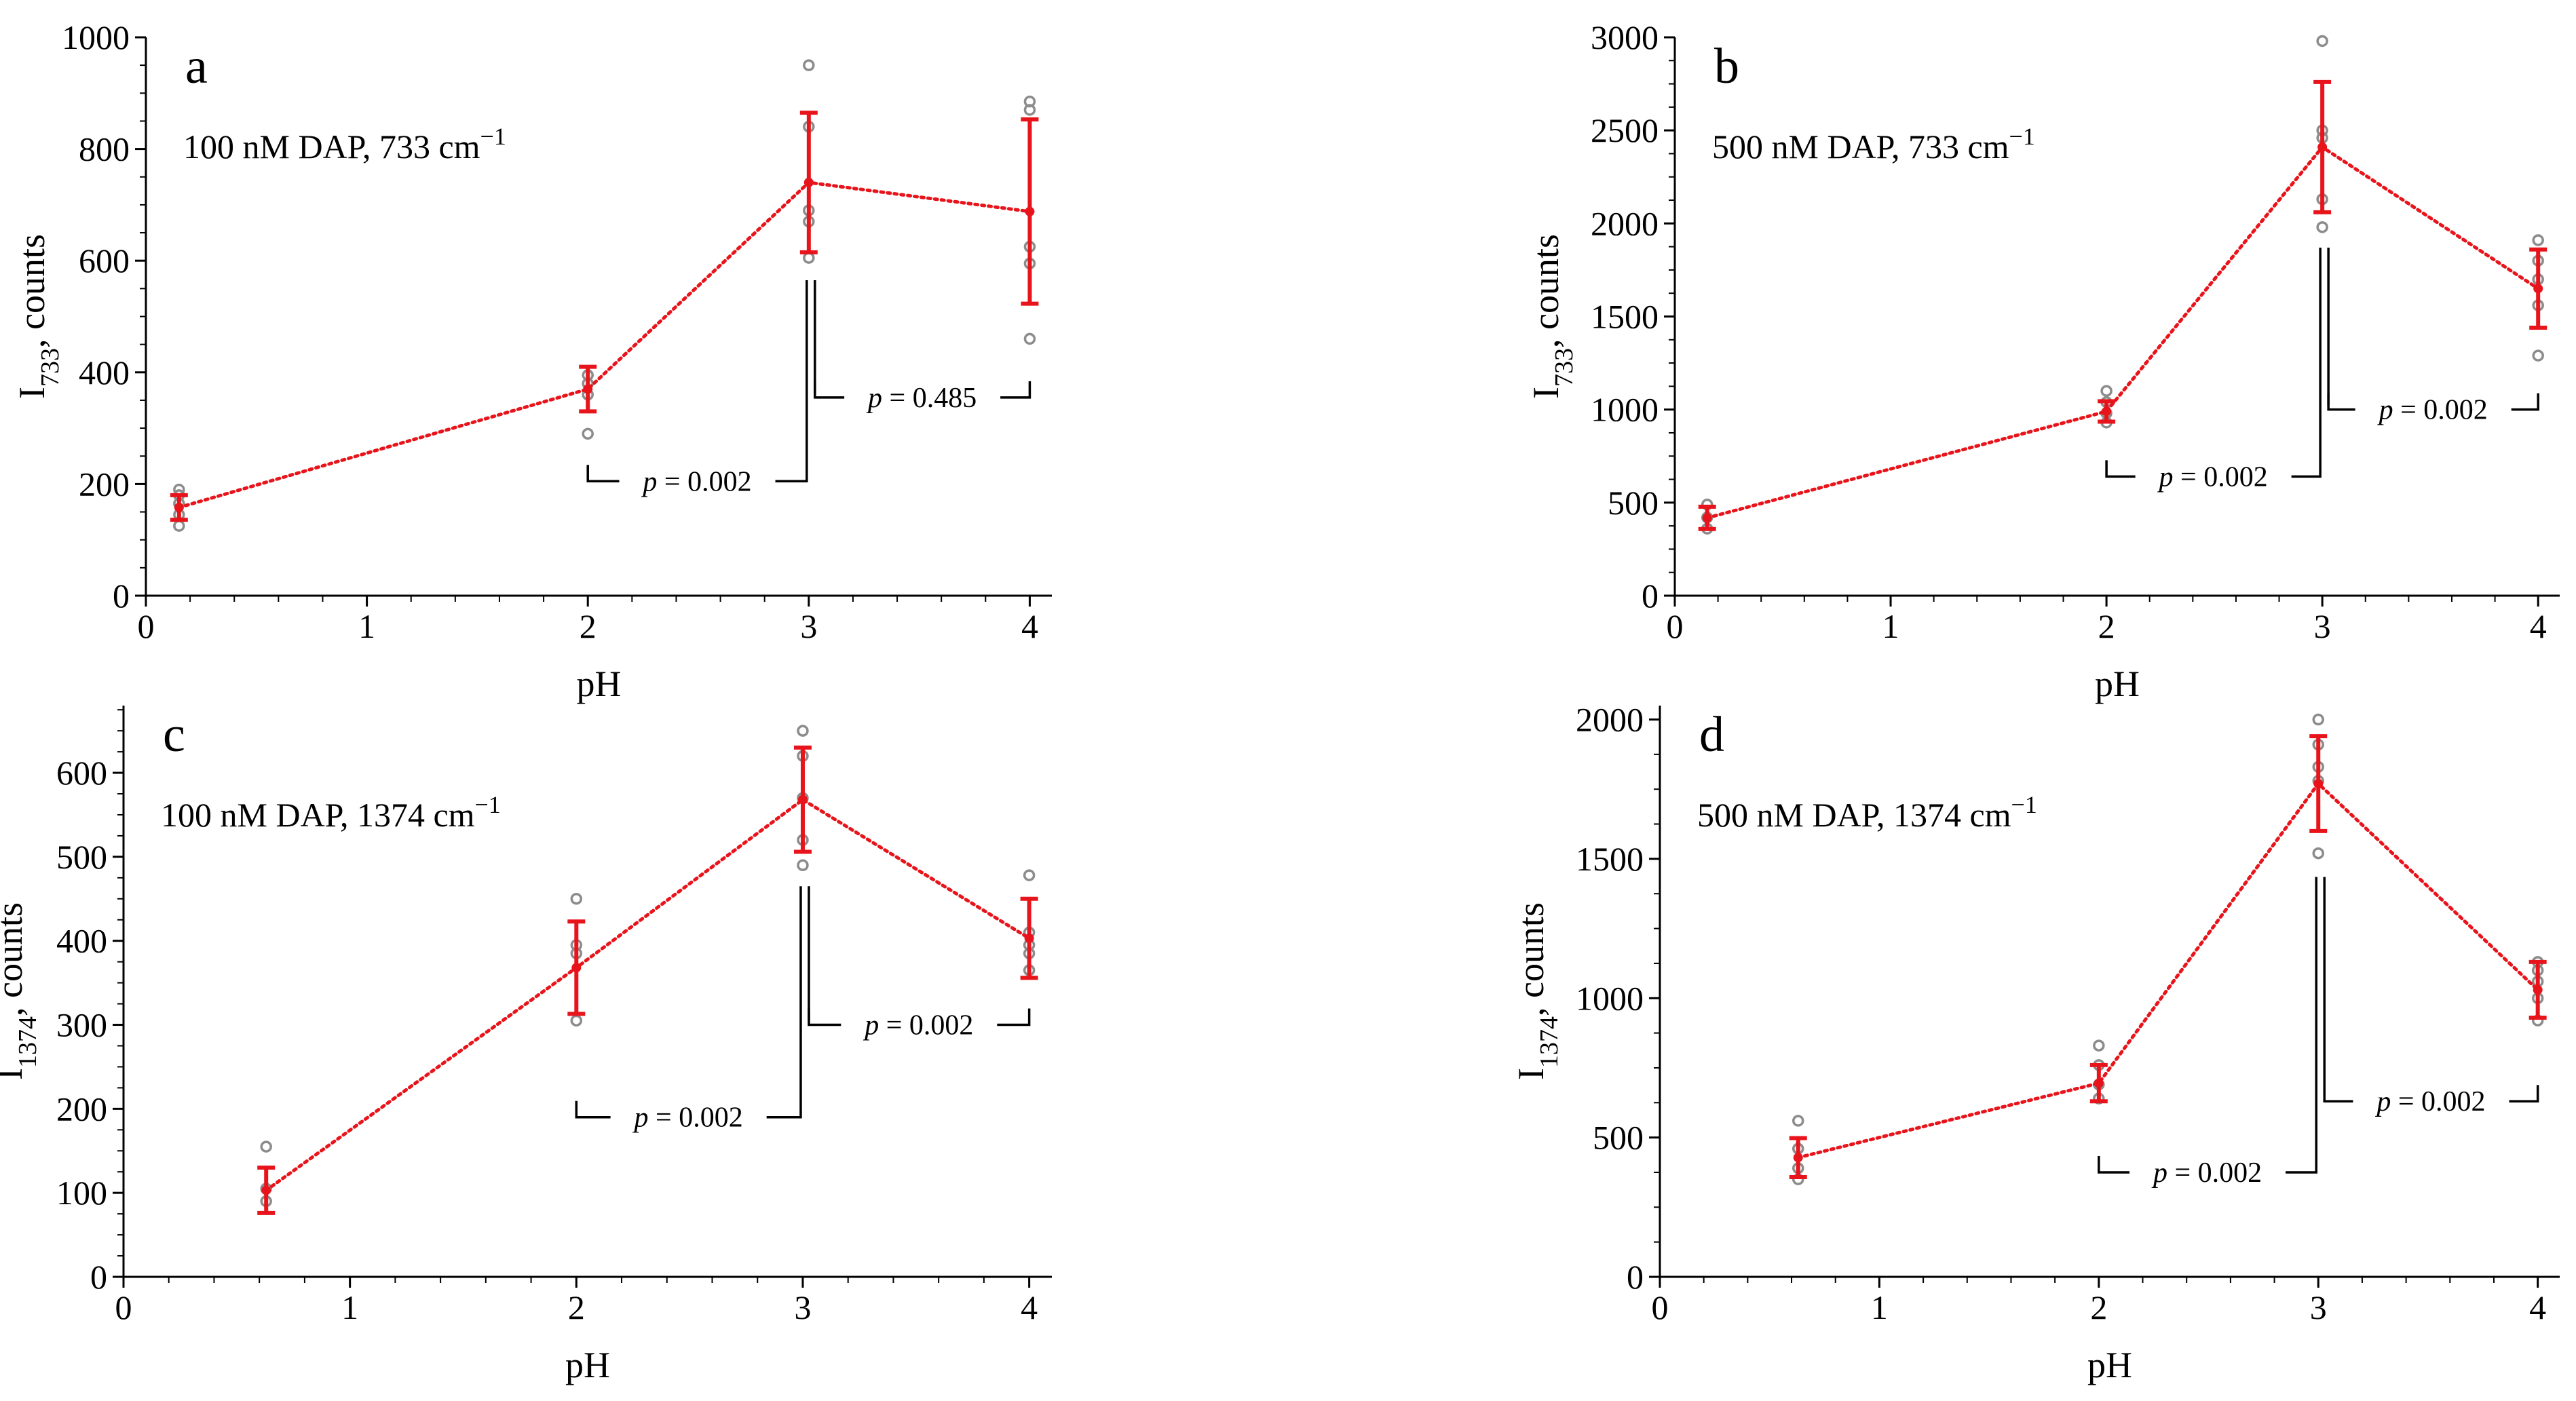  Describe the element at coordinates (50, 367) in the screenshot. I see `y-axis-title-subscript: 733` at that location.